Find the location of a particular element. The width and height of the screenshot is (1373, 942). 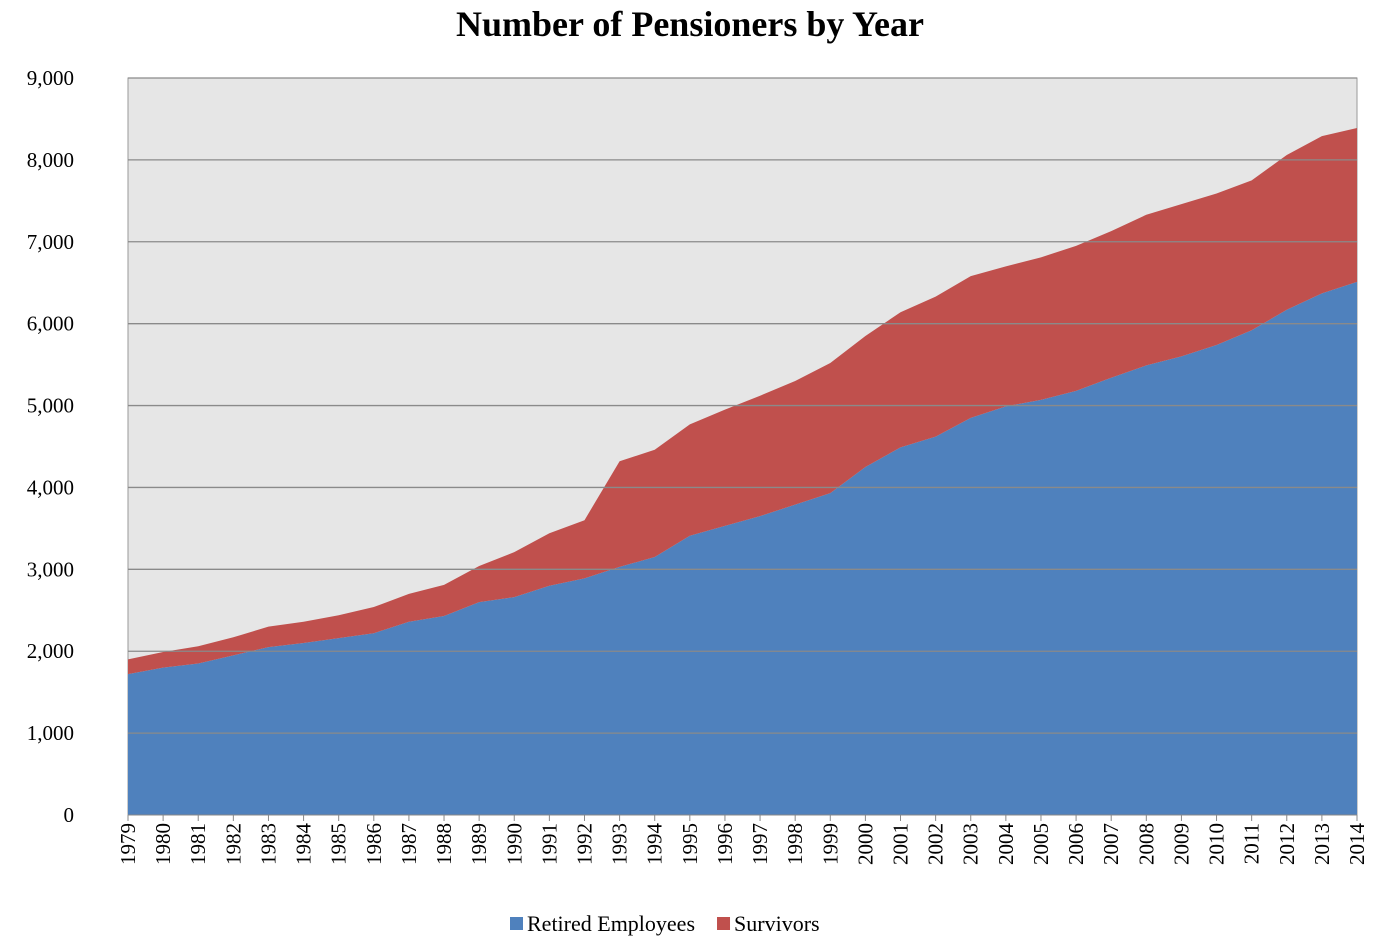

x-tick-label: 2001 is located at coordinates (901, 844).